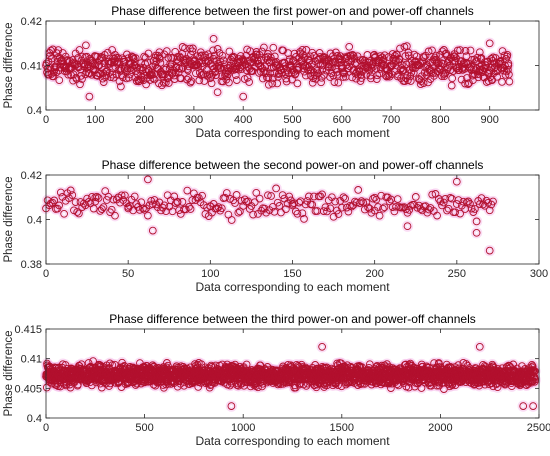  What do you see at coordinates (46, 274) in the screenshot?
I see `x-tick-label: 0` at bounding box center [46, 274].